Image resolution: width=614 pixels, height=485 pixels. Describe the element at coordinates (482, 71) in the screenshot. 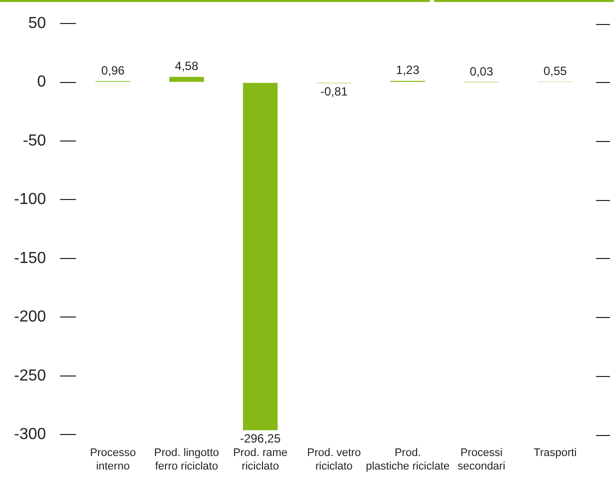

I see `data-label: 0,03` at that location.